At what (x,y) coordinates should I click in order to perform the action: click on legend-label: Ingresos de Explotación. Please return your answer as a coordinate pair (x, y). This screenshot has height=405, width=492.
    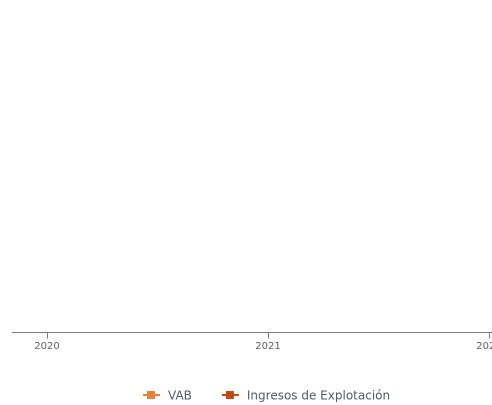
    Looking at the image, I should click on (318, 396).